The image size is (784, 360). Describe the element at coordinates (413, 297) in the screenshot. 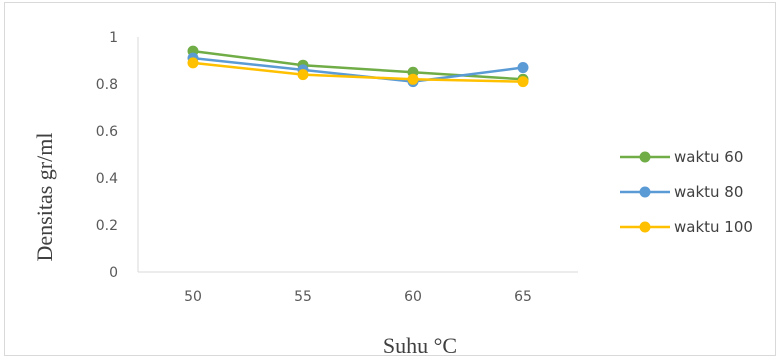

I see `x-tick-label: 60` at that location.